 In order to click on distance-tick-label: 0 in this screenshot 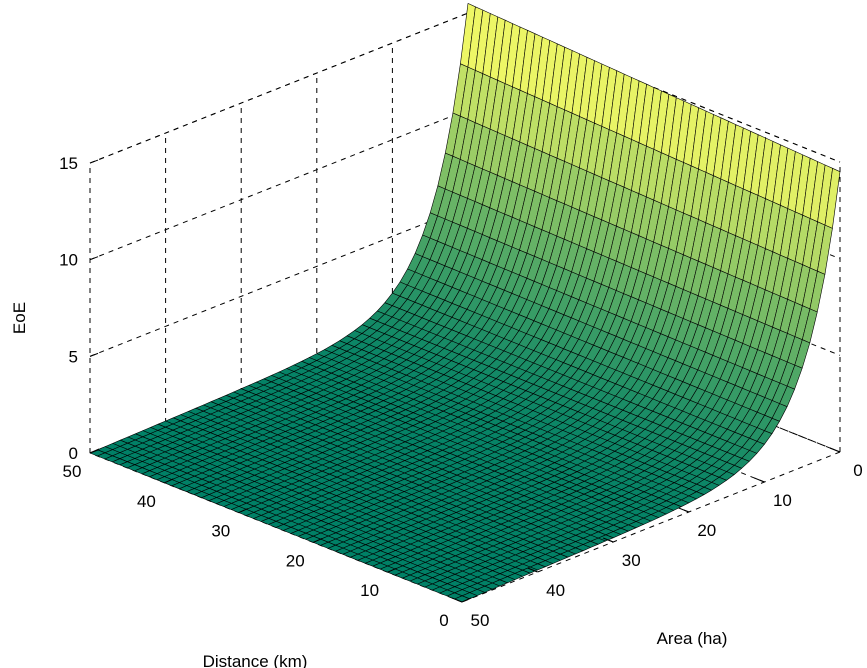, I will do `click(443, 620)`.